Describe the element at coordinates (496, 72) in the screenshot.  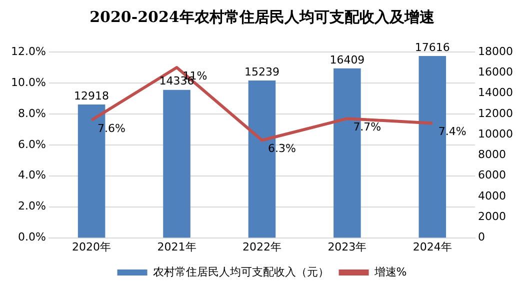
I see `y2-tick-label: 16000` at that location.